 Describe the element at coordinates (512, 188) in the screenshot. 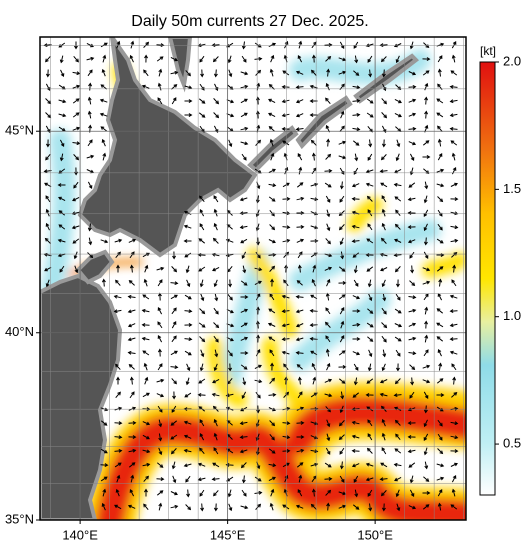

I see `colorbar-tick-label: 1.5` at that location.